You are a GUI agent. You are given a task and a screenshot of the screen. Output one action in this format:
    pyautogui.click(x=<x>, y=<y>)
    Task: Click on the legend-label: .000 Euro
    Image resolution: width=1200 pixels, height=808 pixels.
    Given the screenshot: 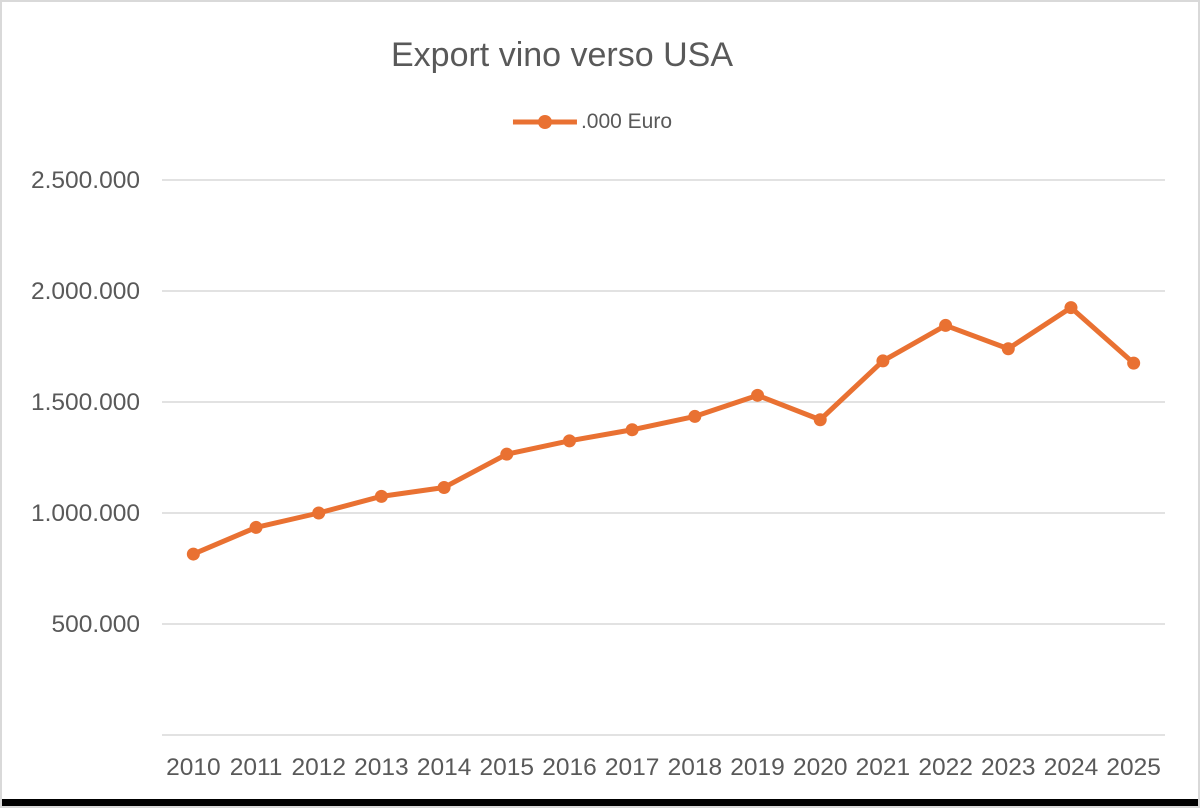 What is the action you would take?
    pyautogui.click(x=626, y=121)
    